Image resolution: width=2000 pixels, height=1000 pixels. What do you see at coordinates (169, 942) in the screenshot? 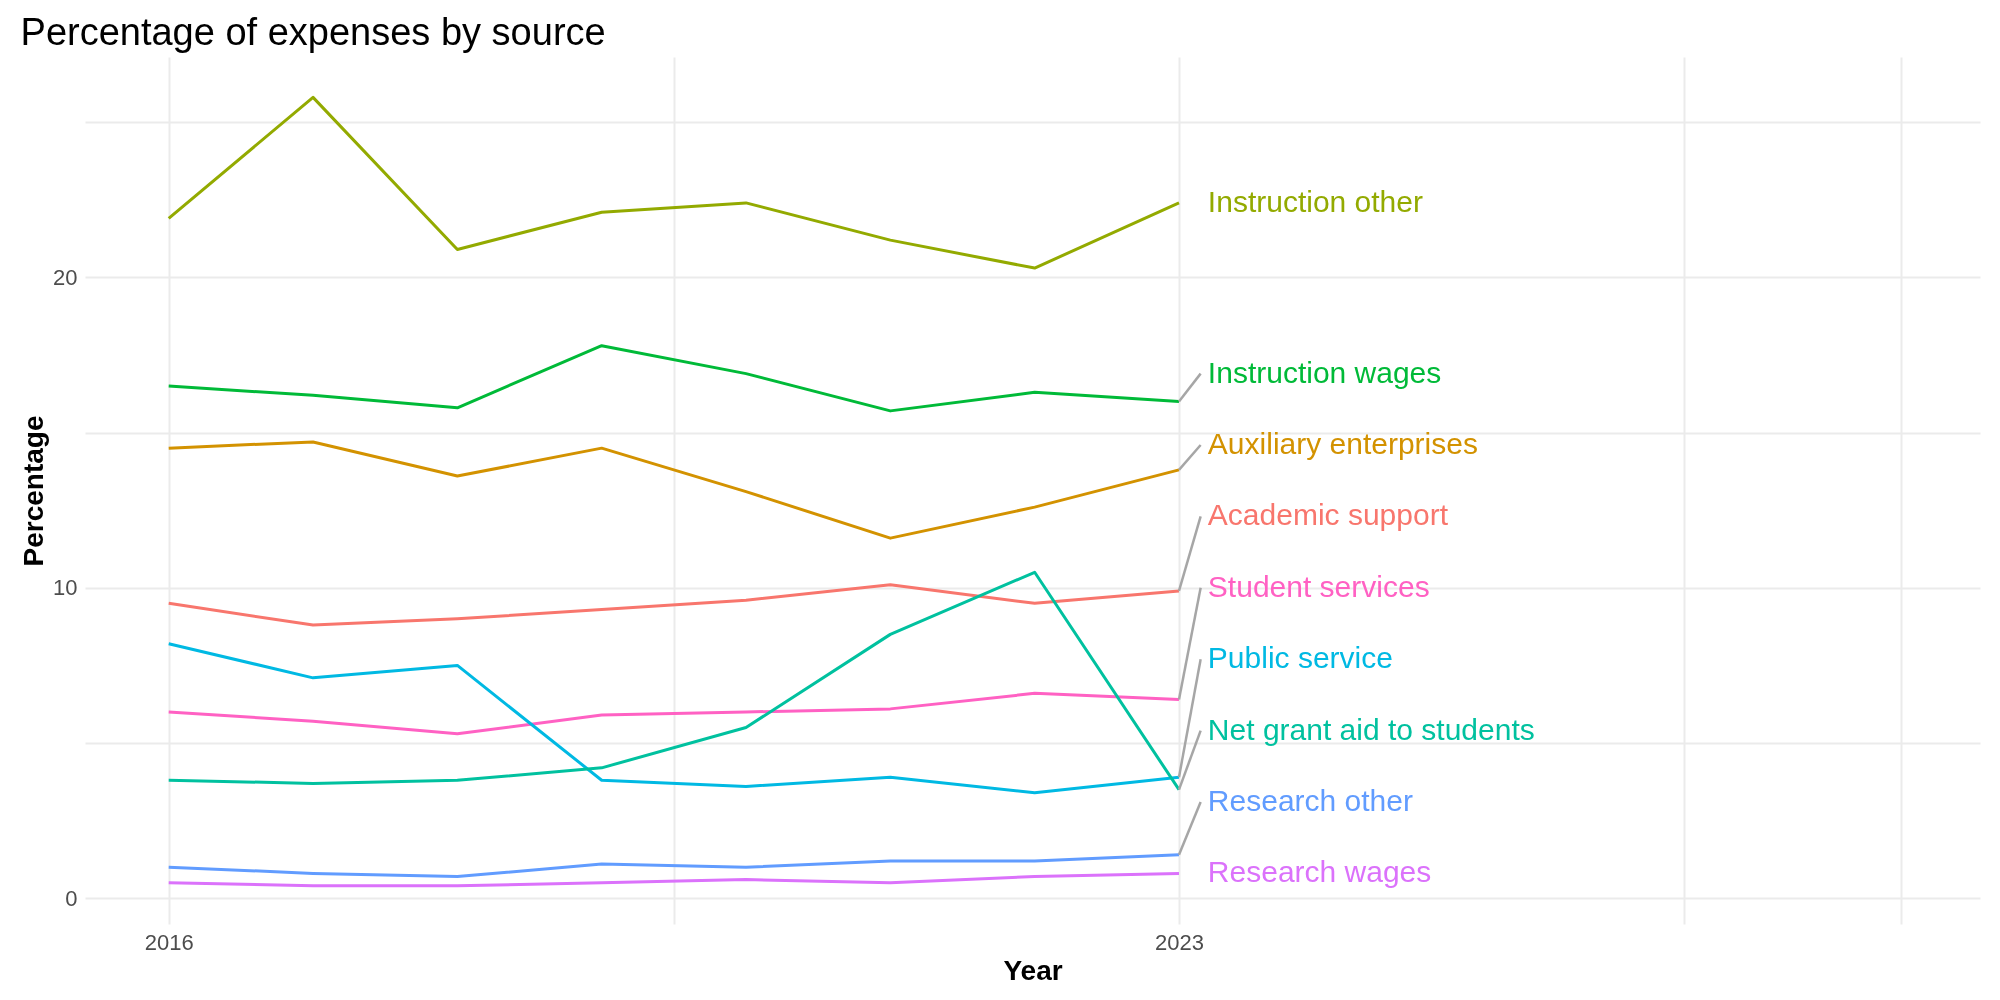
I see `x-tick-label: 2016` at bounding box center [169, 942].